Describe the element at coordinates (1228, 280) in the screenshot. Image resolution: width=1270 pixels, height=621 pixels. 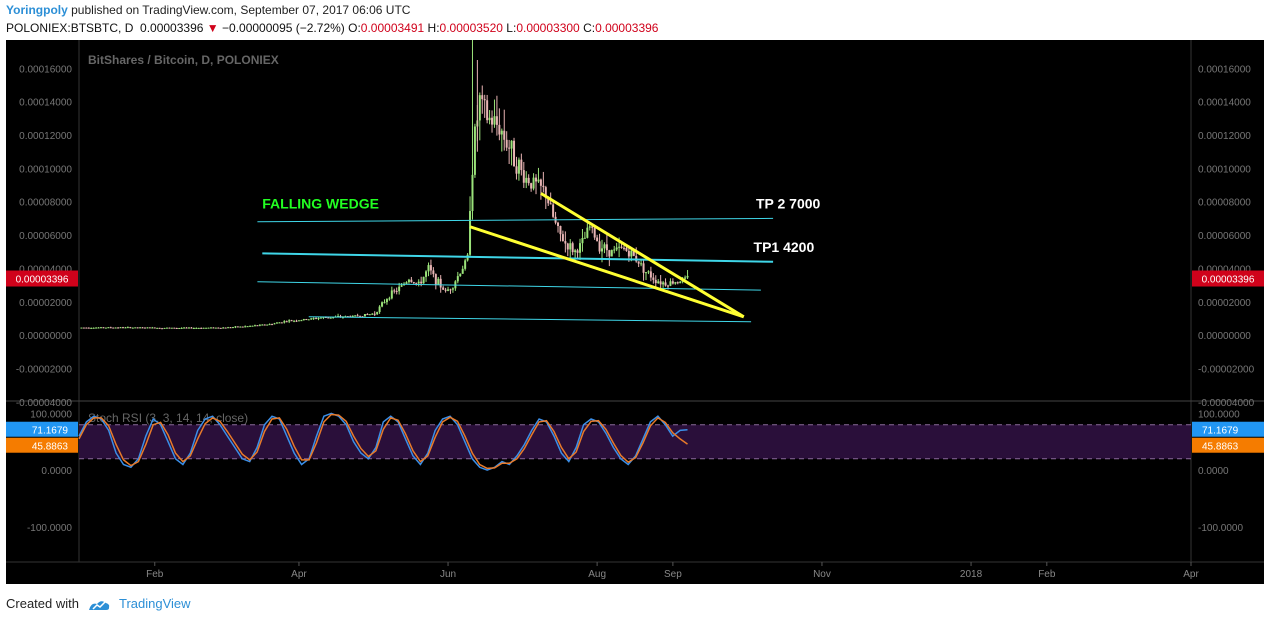
I see `price-badge-right-text: 0.00003396` at that location.